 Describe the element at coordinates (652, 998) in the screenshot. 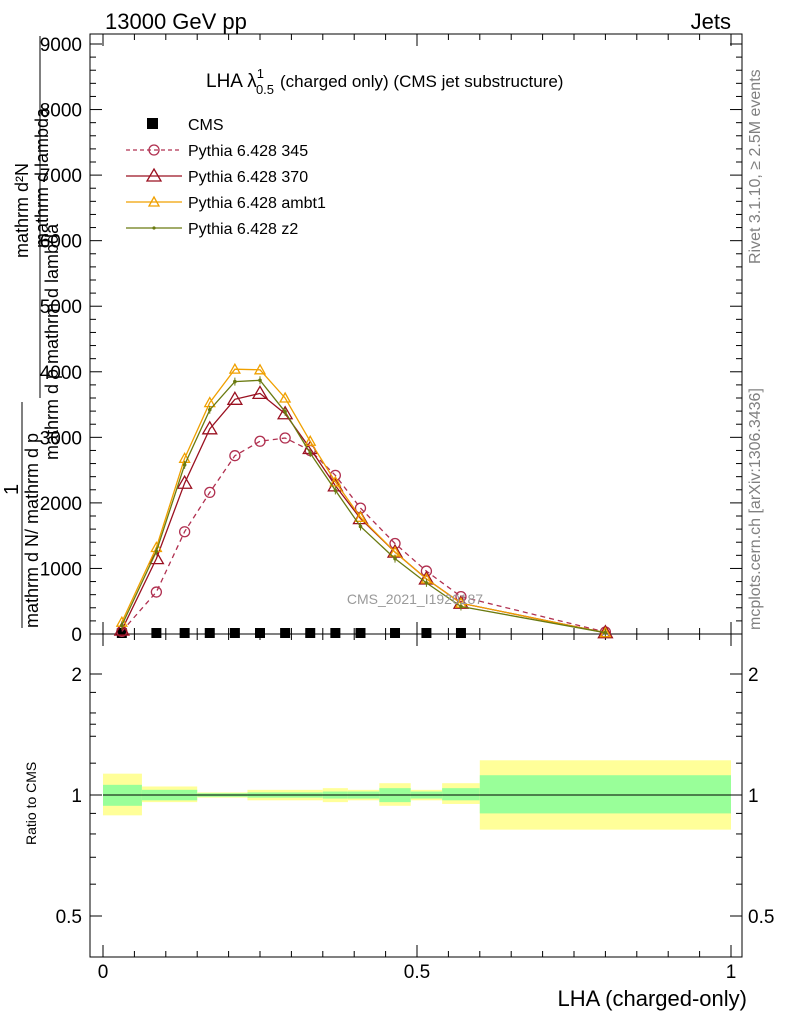

I see `xlabel: LHA (charged-only)` at that location.